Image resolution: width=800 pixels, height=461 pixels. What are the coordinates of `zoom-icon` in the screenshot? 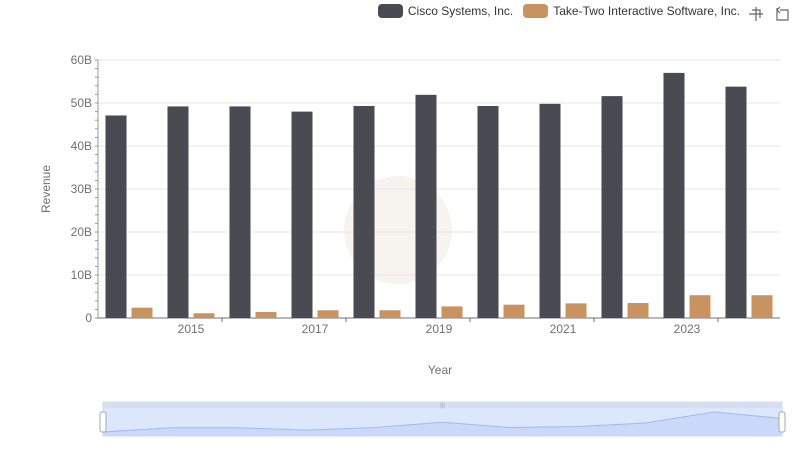 It's located at (756, 14).